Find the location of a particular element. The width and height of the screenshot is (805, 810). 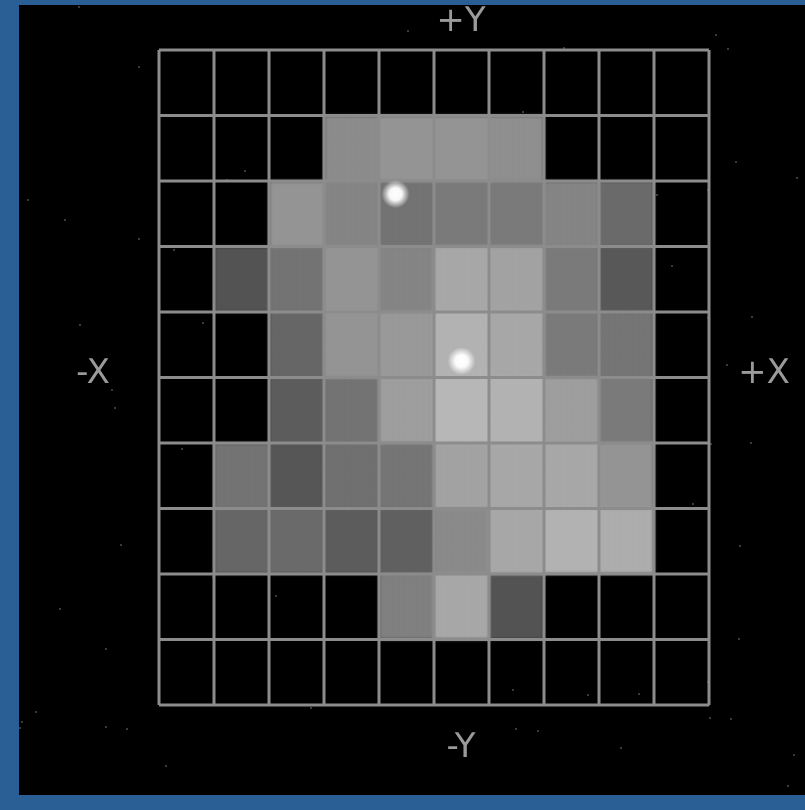

axis-label-right: +X is located at coordinates (764, 372).